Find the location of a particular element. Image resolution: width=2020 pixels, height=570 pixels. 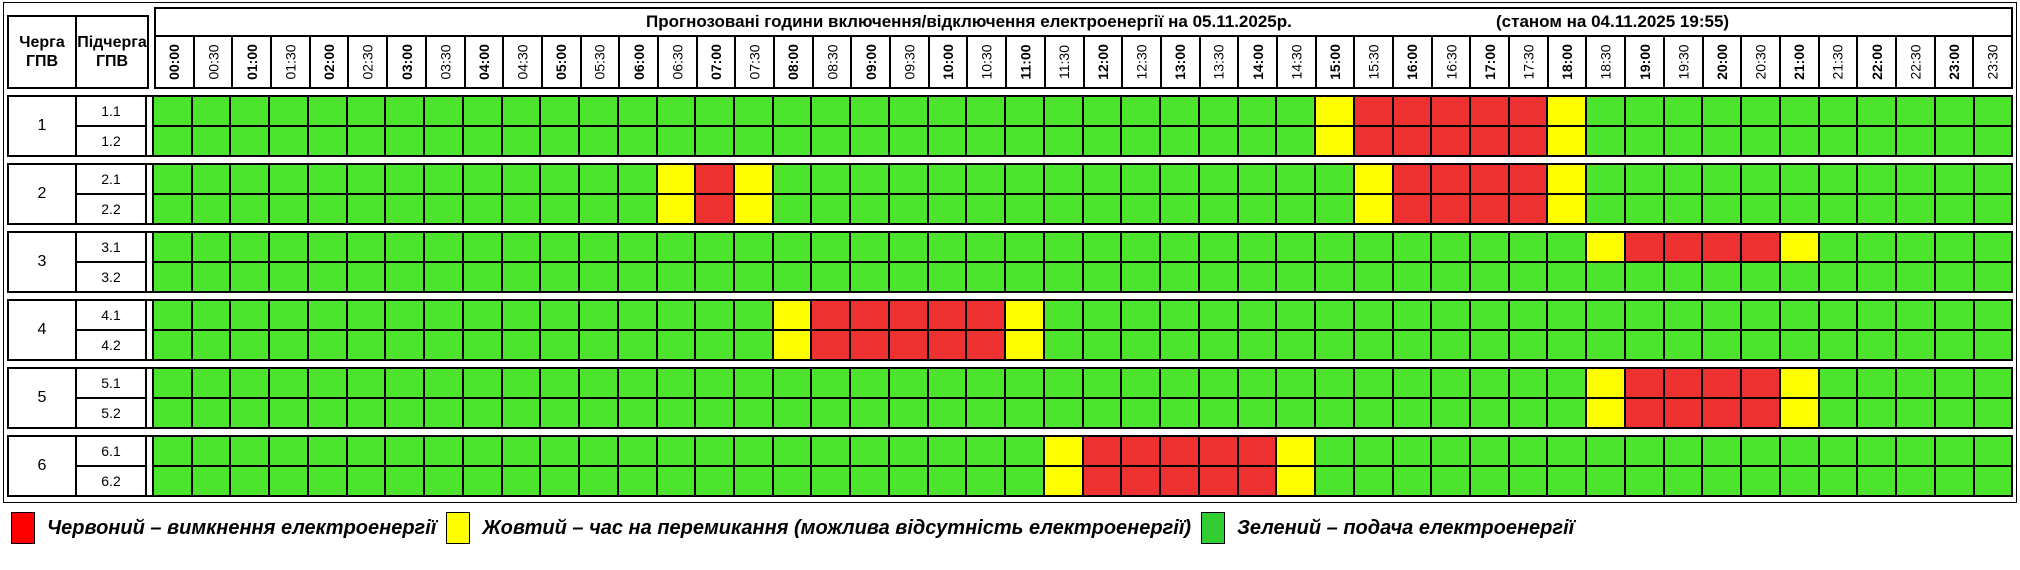

time-label-cell: 08:00 is located at coordinates (794, 62).